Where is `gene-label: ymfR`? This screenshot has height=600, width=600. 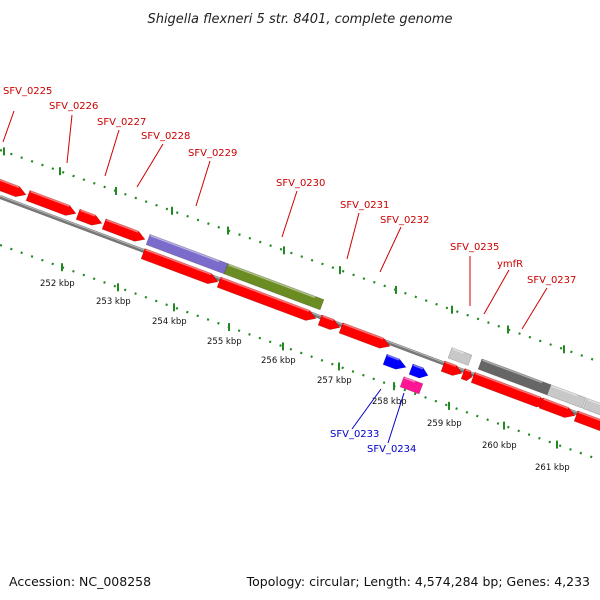
gene-label: ymfR is located at coordinates (510, 264).